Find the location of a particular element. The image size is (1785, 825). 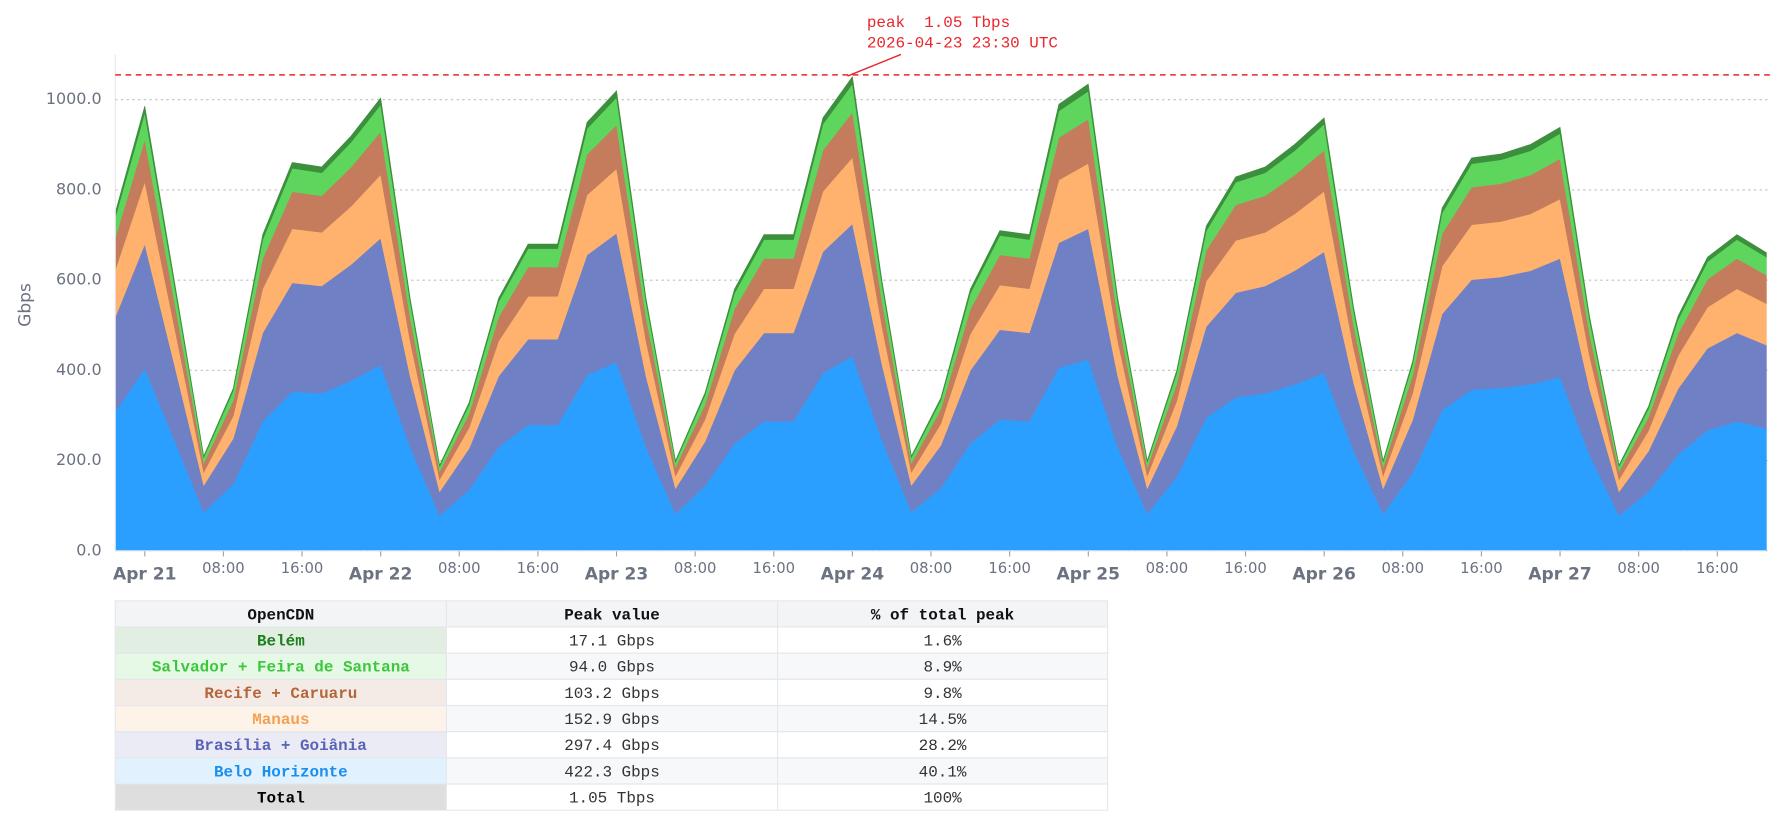

table-row-label: Total is located at coordinates (281, 798).